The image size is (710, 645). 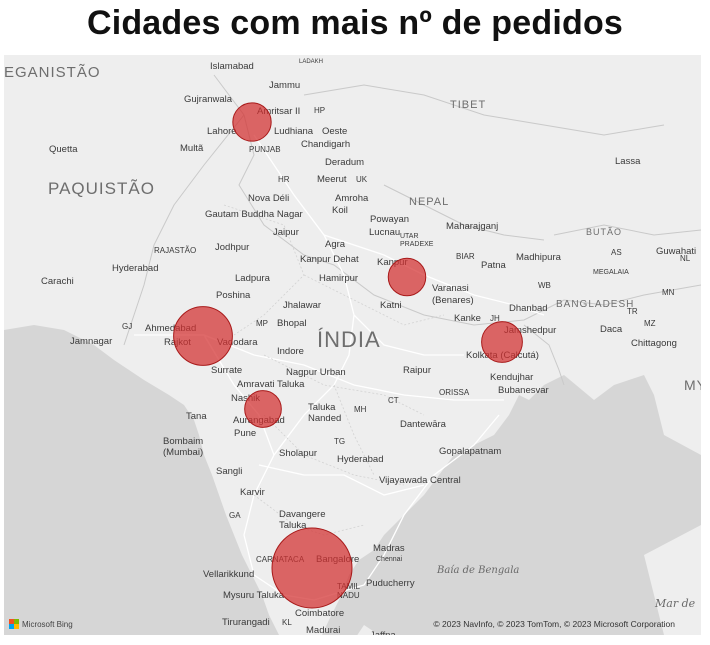 What do you see at coordinates (668, 292) in the screenshot?
I see `city-label: MN` at bounding box center [668, 292].